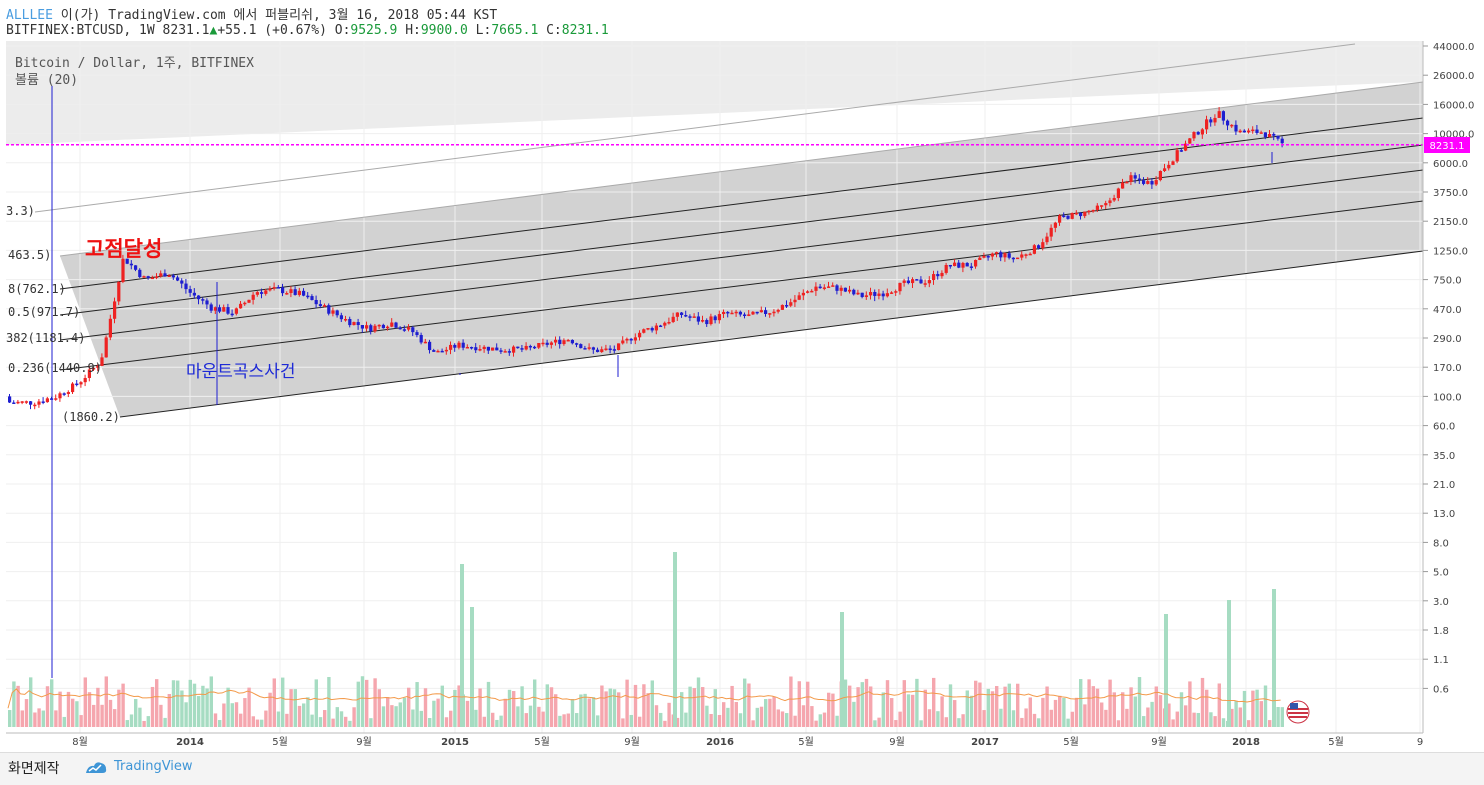 The width and height of the screenshot is (1484, 785). I want to click on y-tick-label: 1.8, so click(1441, 631).